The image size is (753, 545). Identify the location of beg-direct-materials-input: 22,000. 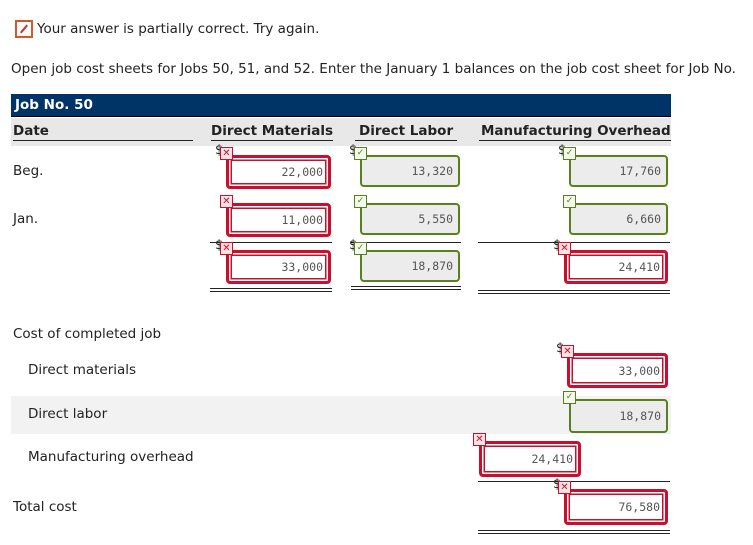
(278, 172).